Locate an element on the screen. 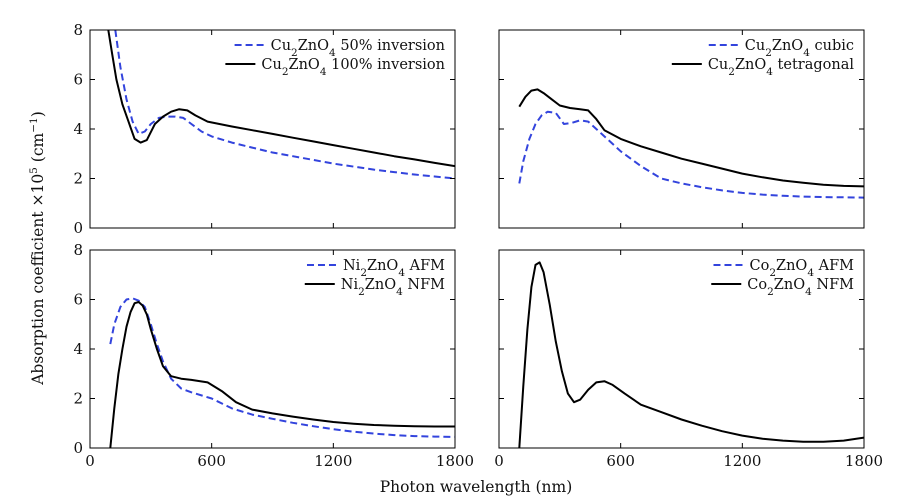 The image size is (910, 502). legend-label-top-right-1: Cu2ZnO4 tetragonal is located at coordinates (781, 67).